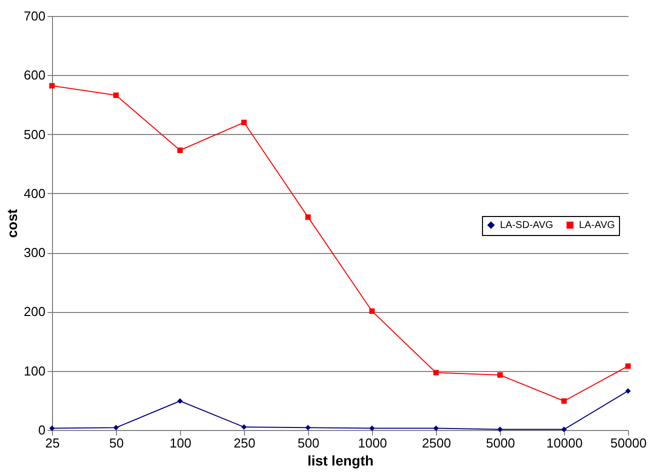 The image size is (662, 473). What do you see at coordinates (340, 460) in the screenshot?
I see `x-axis-title: list length` at bounding box center [340, 460].